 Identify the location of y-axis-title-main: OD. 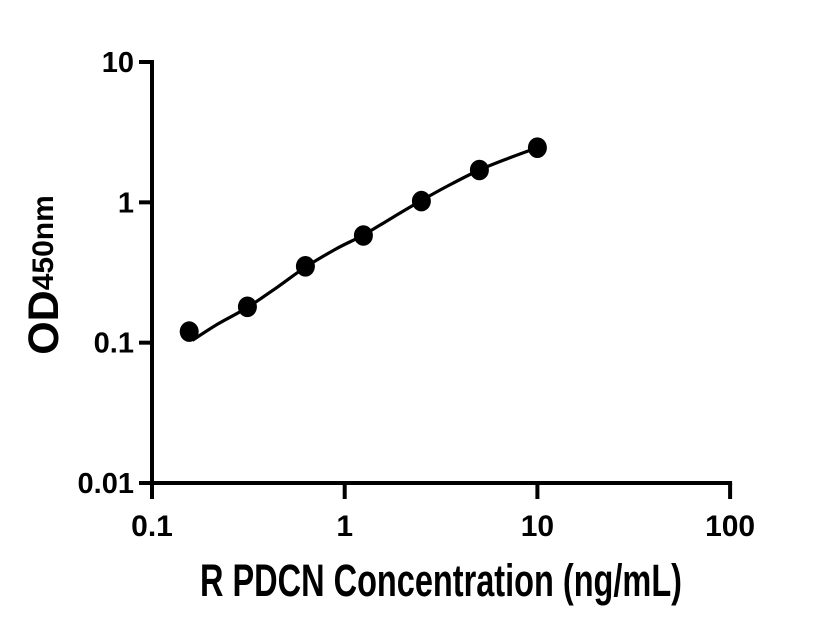
(44, 322).